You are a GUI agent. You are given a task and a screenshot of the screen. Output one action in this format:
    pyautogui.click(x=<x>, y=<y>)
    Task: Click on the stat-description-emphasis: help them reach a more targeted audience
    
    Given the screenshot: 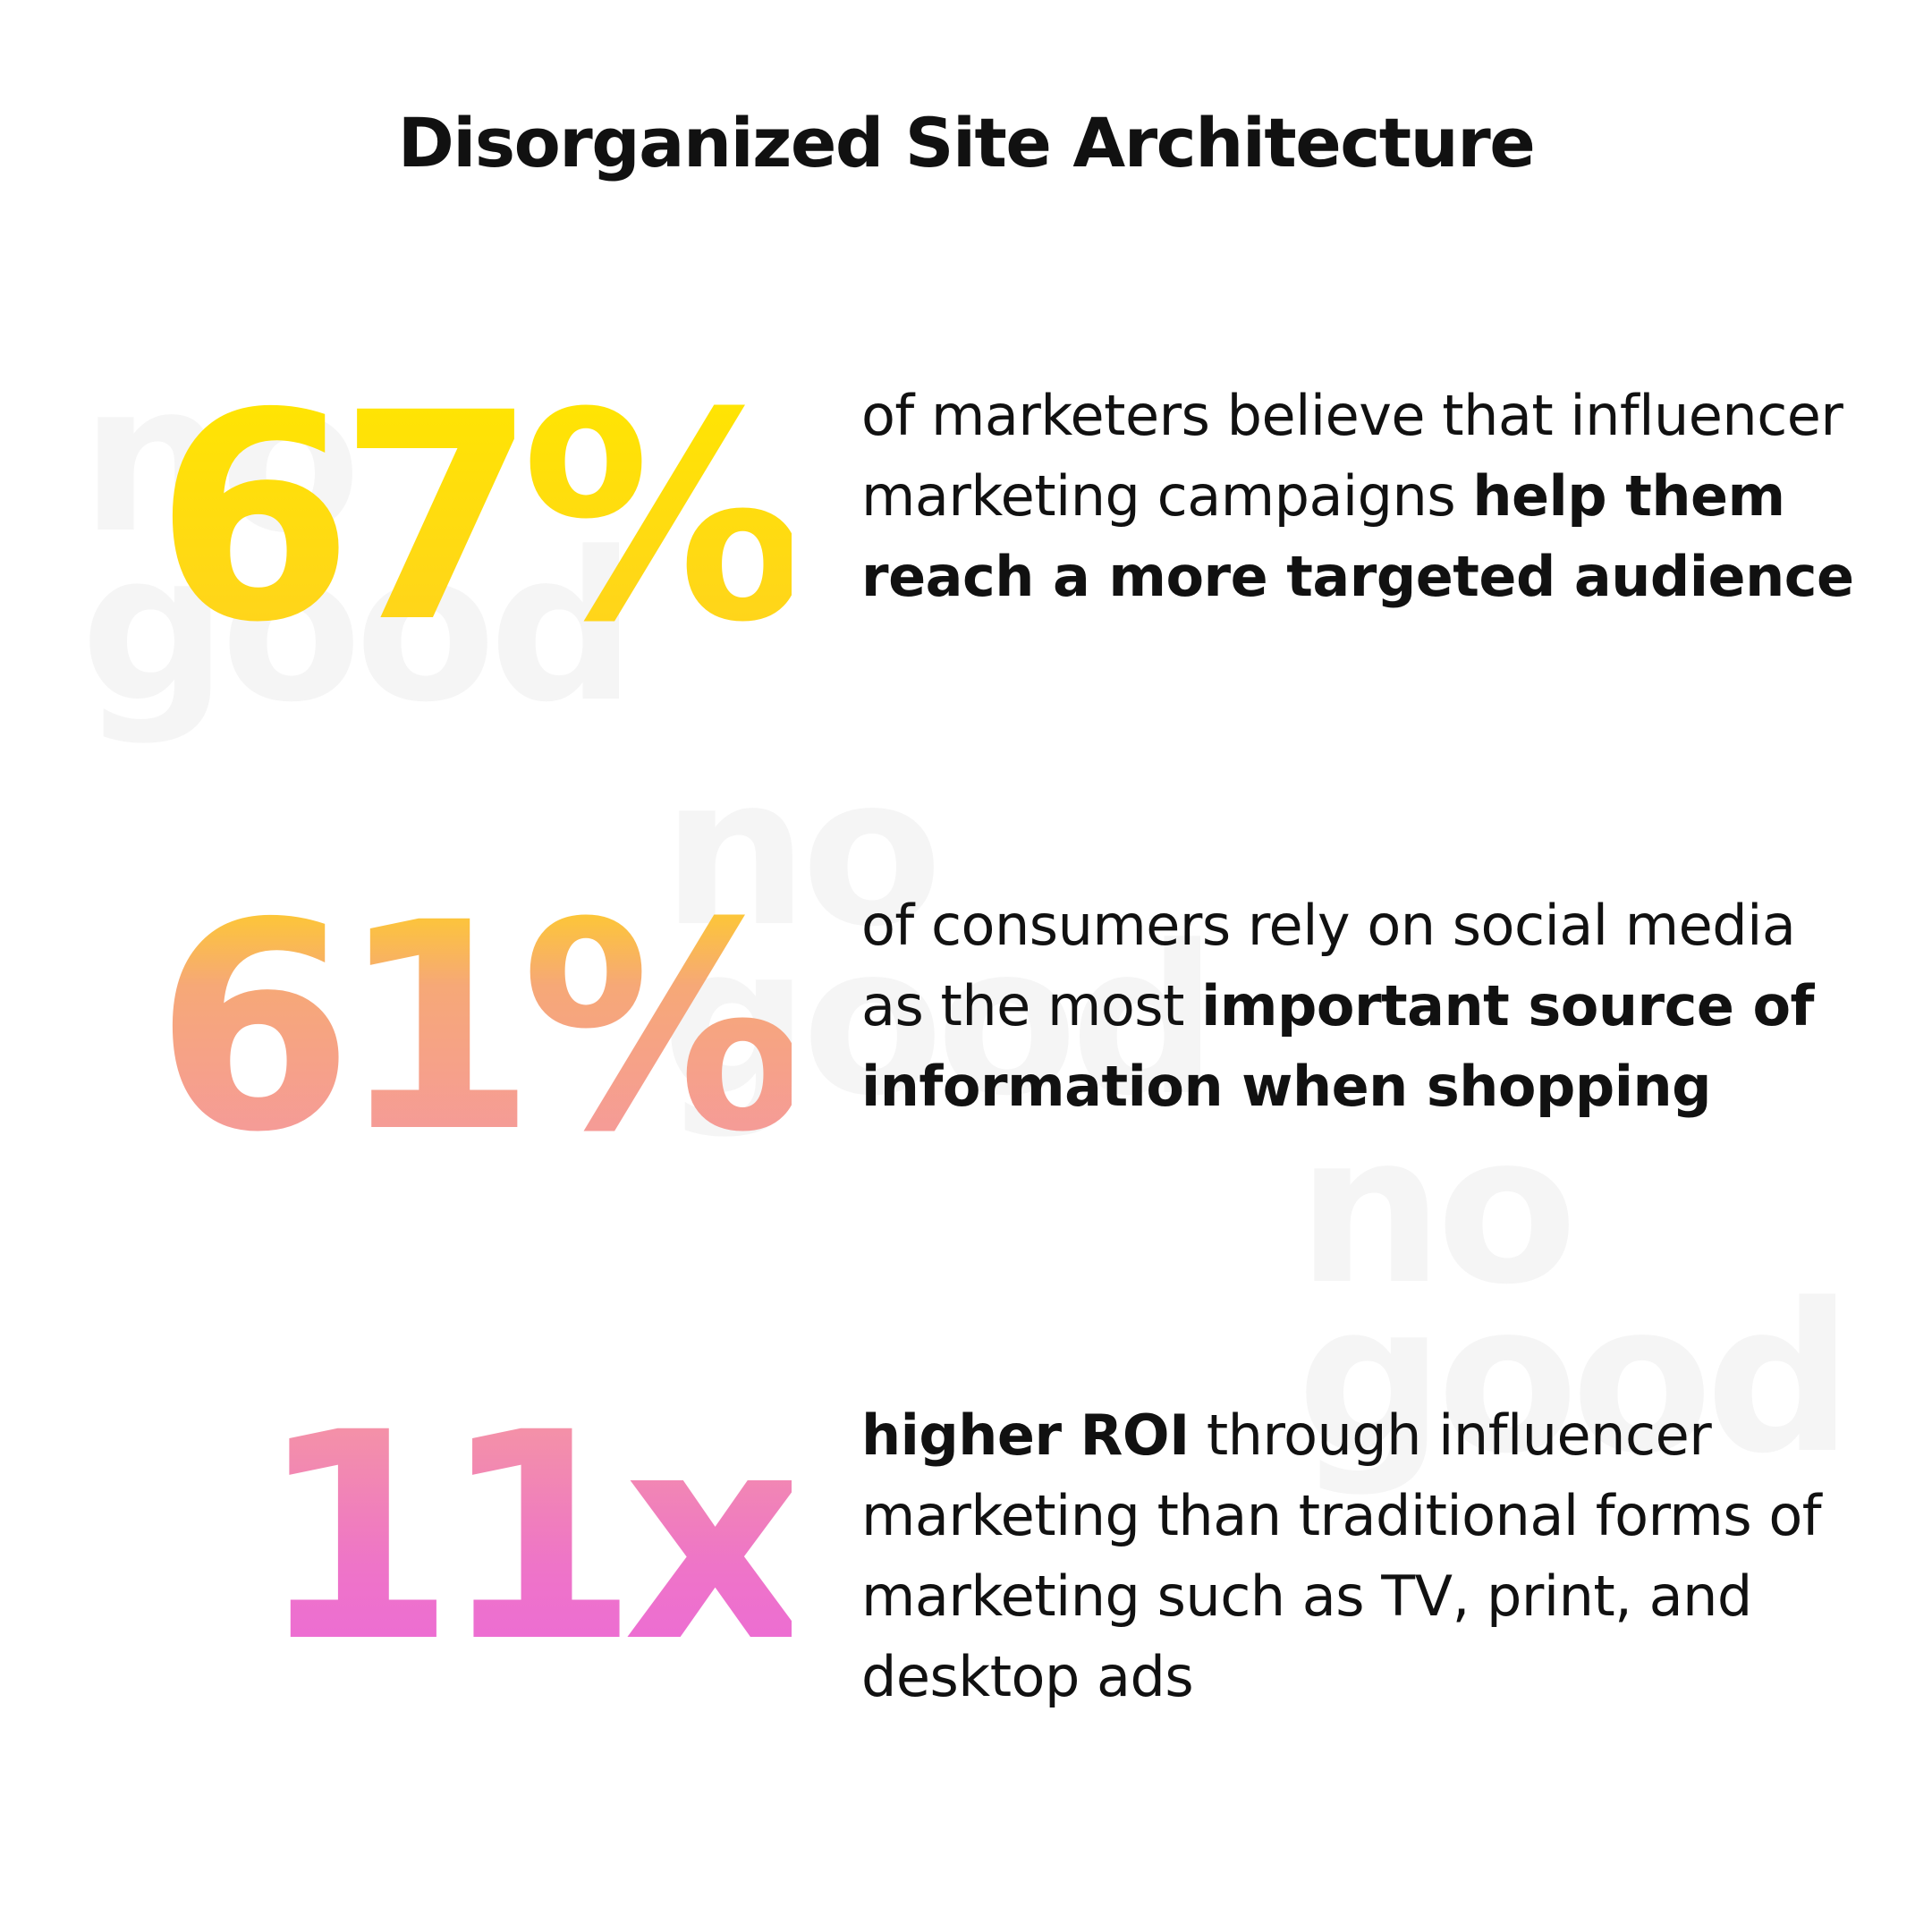 What is the action you would take?
    pyautogui.click(x=1357, y=536)
    